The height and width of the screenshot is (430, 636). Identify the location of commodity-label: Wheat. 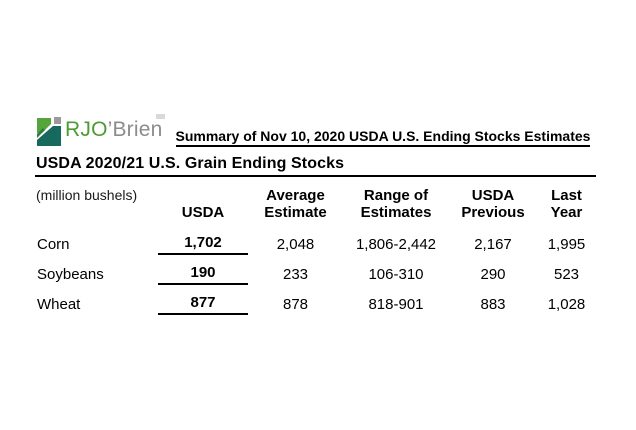
(59, 304).